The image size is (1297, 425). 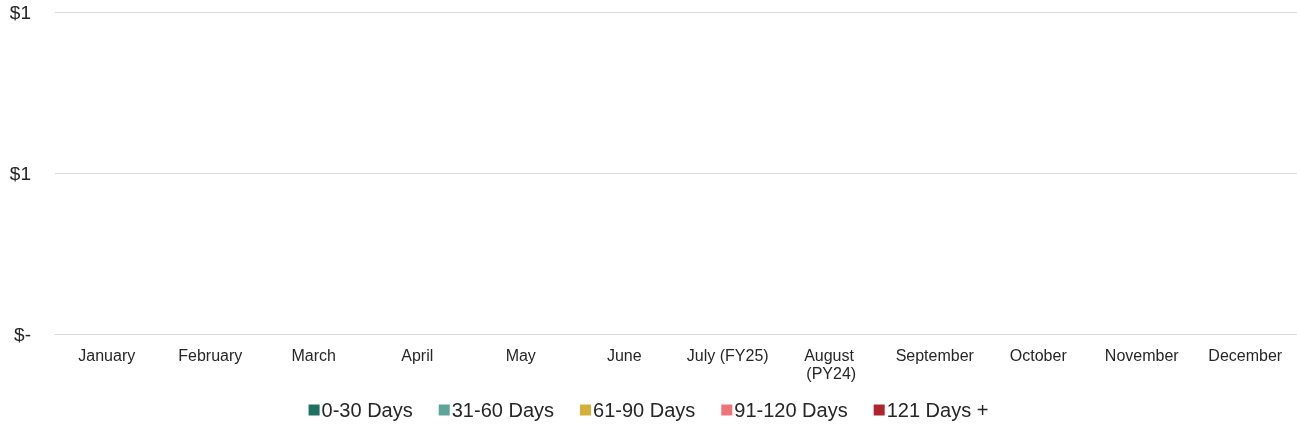 I want to click on x-tick-label: June, so click(x=624, y=355).